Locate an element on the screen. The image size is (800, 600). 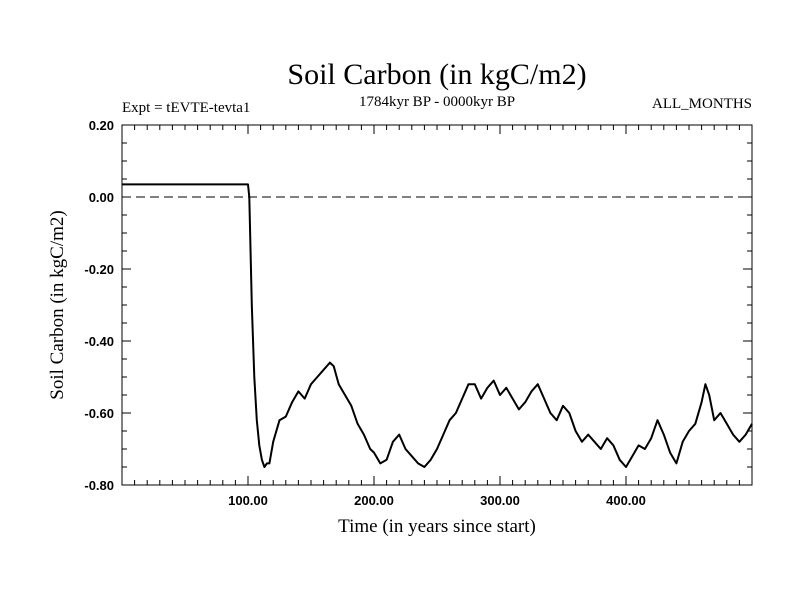
x-tick-label: 200.00 is located at coordinates (374, 500).